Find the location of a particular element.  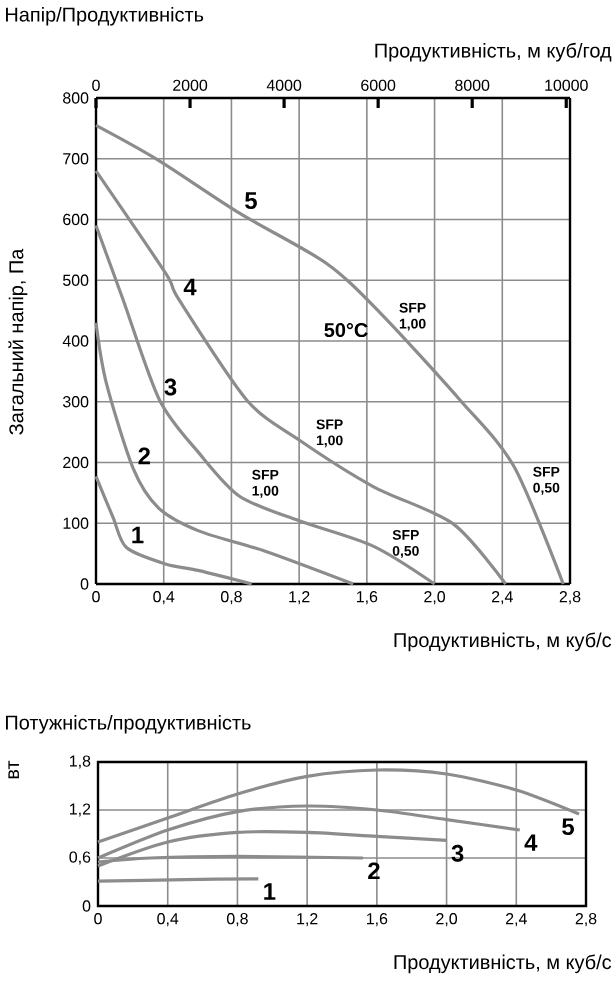

y-axis-title: вт is located at coordinates (13, 769).